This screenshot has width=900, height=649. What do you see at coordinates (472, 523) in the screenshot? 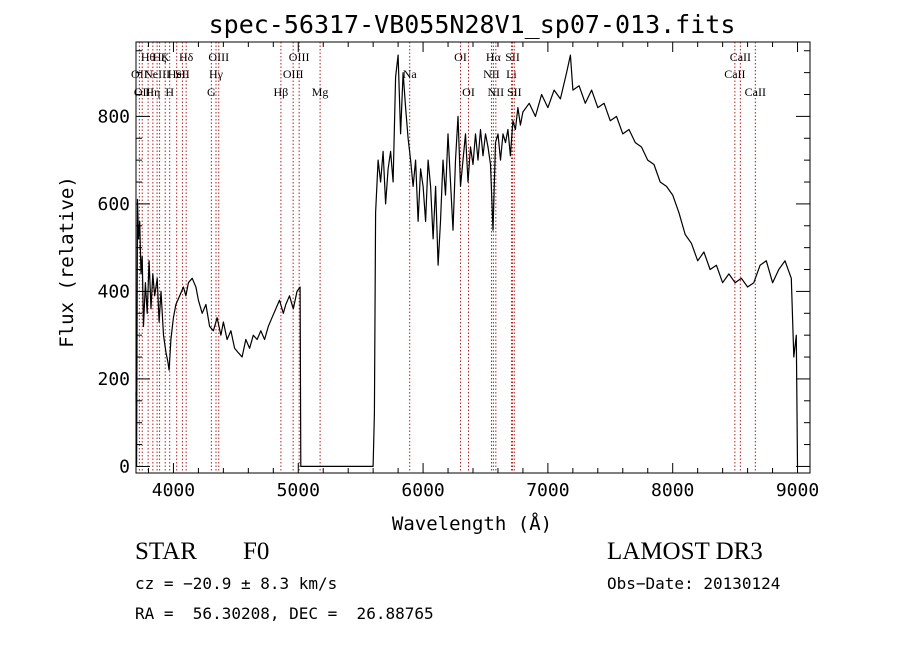
I see `x-axis-label: Wavelength (Å)` at bounding box center [472, 523].